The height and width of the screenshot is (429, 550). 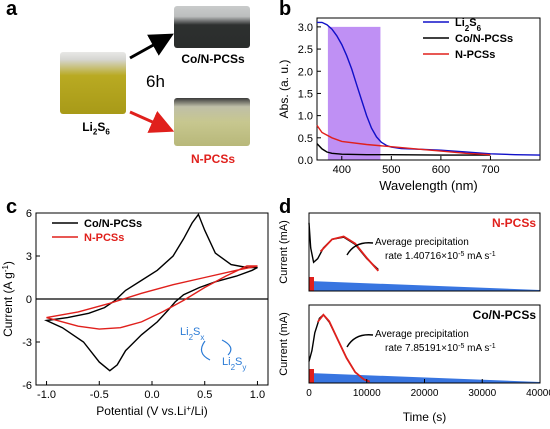 I want to click on y-tick-label: 1.5, so click(x=305, y=94).